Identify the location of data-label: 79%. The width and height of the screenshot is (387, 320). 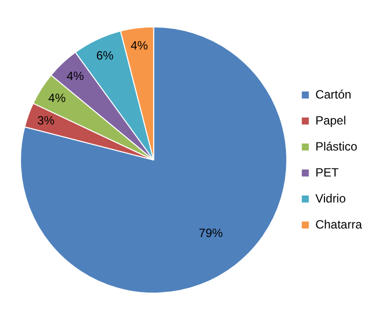
(211, 233).